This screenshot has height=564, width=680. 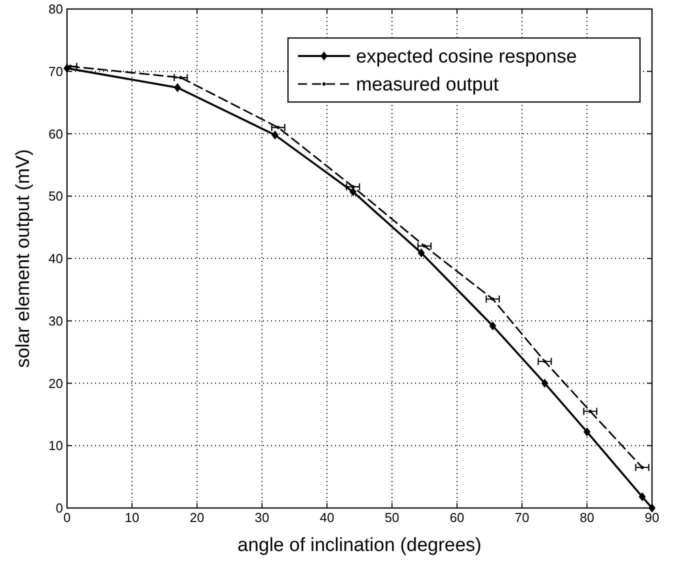 I want to click on x-tick-label: 10, so click(x=132, y=517).